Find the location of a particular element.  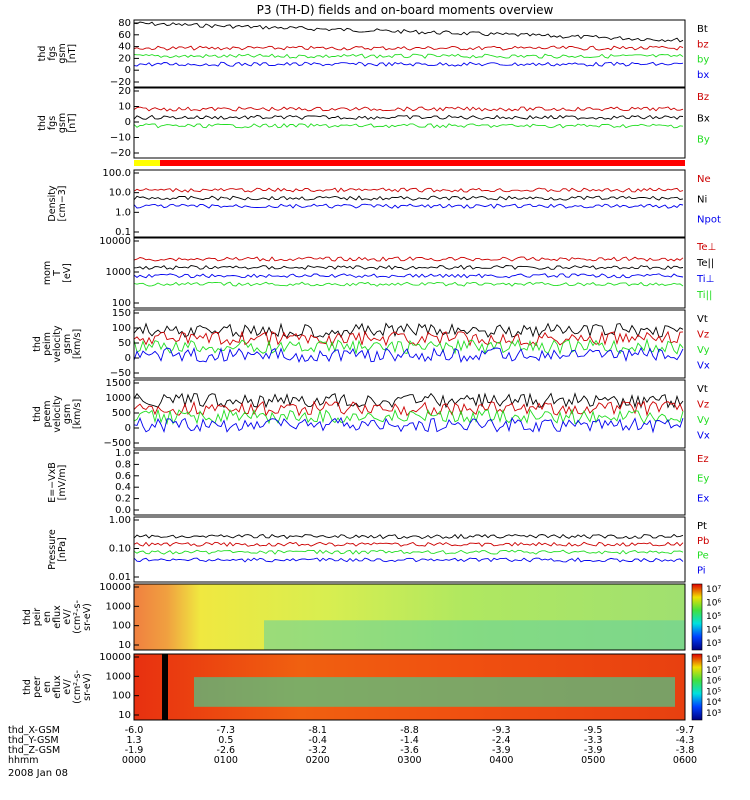

y-tick-label: 0.4 is located at coordinates (123, 487).